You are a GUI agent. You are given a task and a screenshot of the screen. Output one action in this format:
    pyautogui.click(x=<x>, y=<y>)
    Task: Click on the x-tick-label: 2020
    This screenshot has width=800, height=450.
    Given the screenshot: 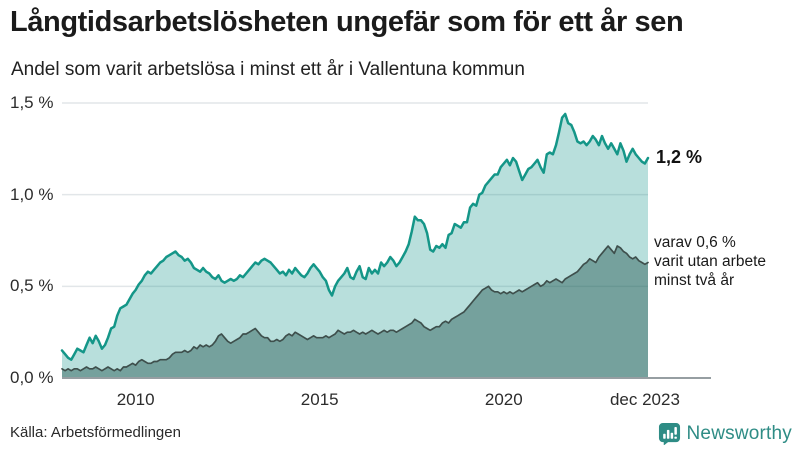 What is the action you would take?
    pyautogui.click(x=503, y=399)
    